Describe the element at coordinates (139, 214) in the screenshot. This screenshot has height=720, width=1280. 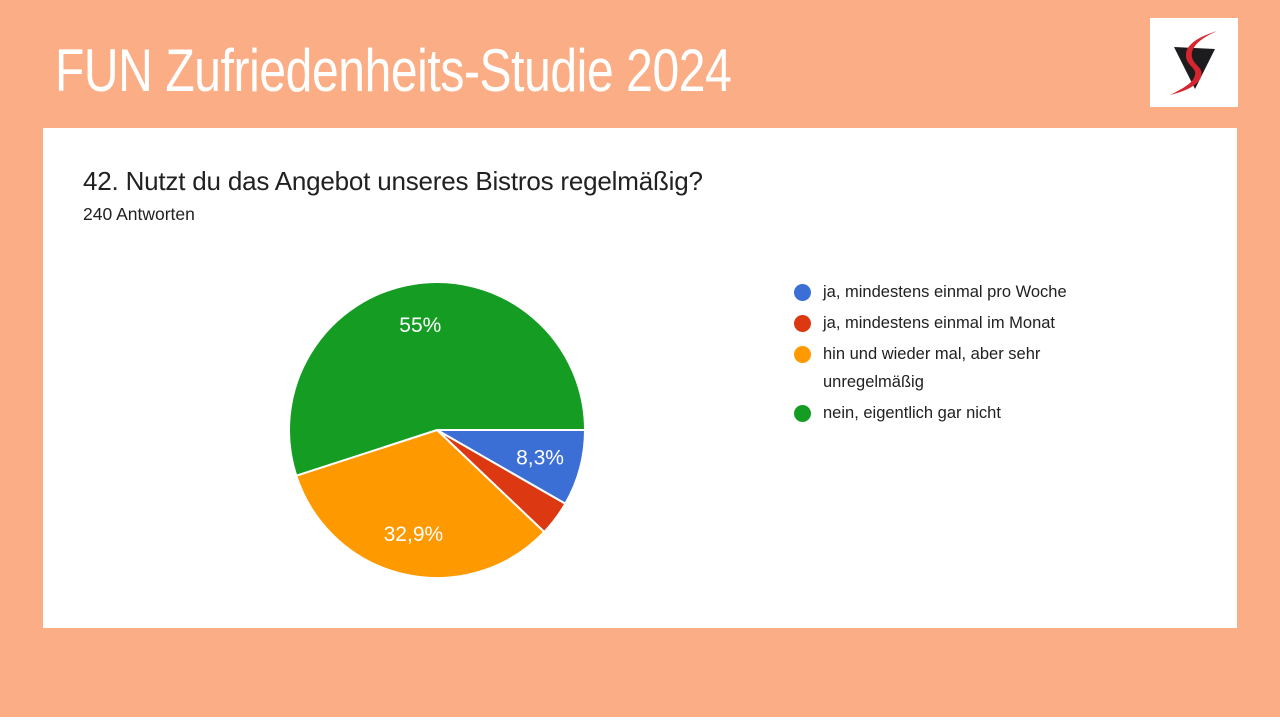
I see `answers-count: 240 Antworten` at that location.